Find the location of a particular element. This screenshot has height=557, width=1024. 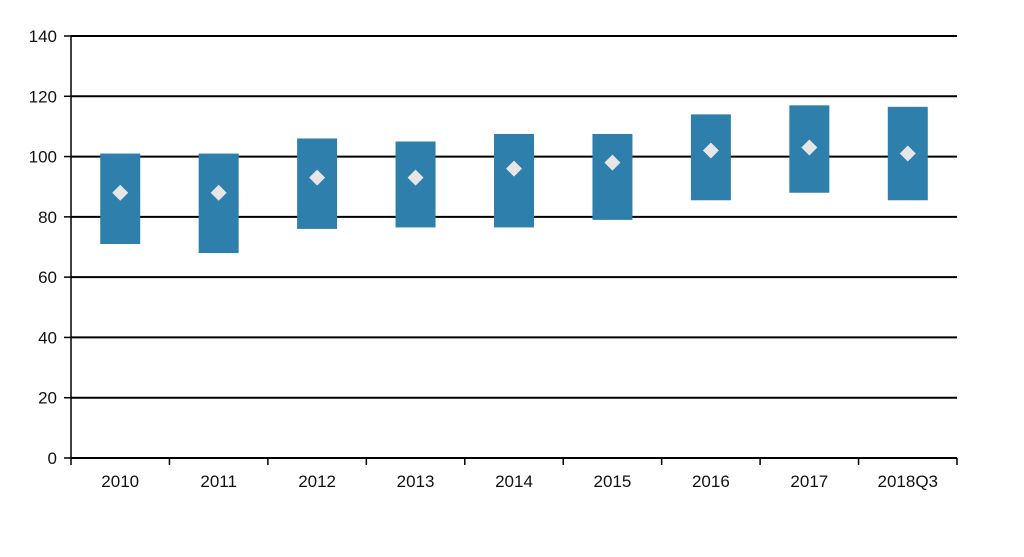

marker-2015 is located at coordinates (612, 162).